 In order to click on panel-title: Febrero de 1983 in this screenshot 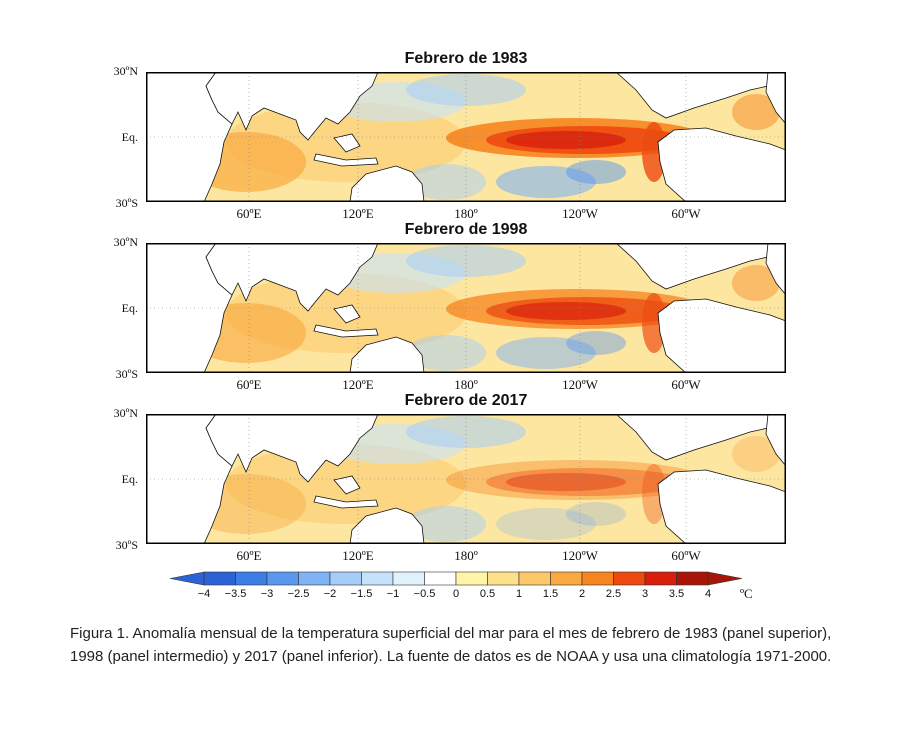, I will do `click(466, 58)`.